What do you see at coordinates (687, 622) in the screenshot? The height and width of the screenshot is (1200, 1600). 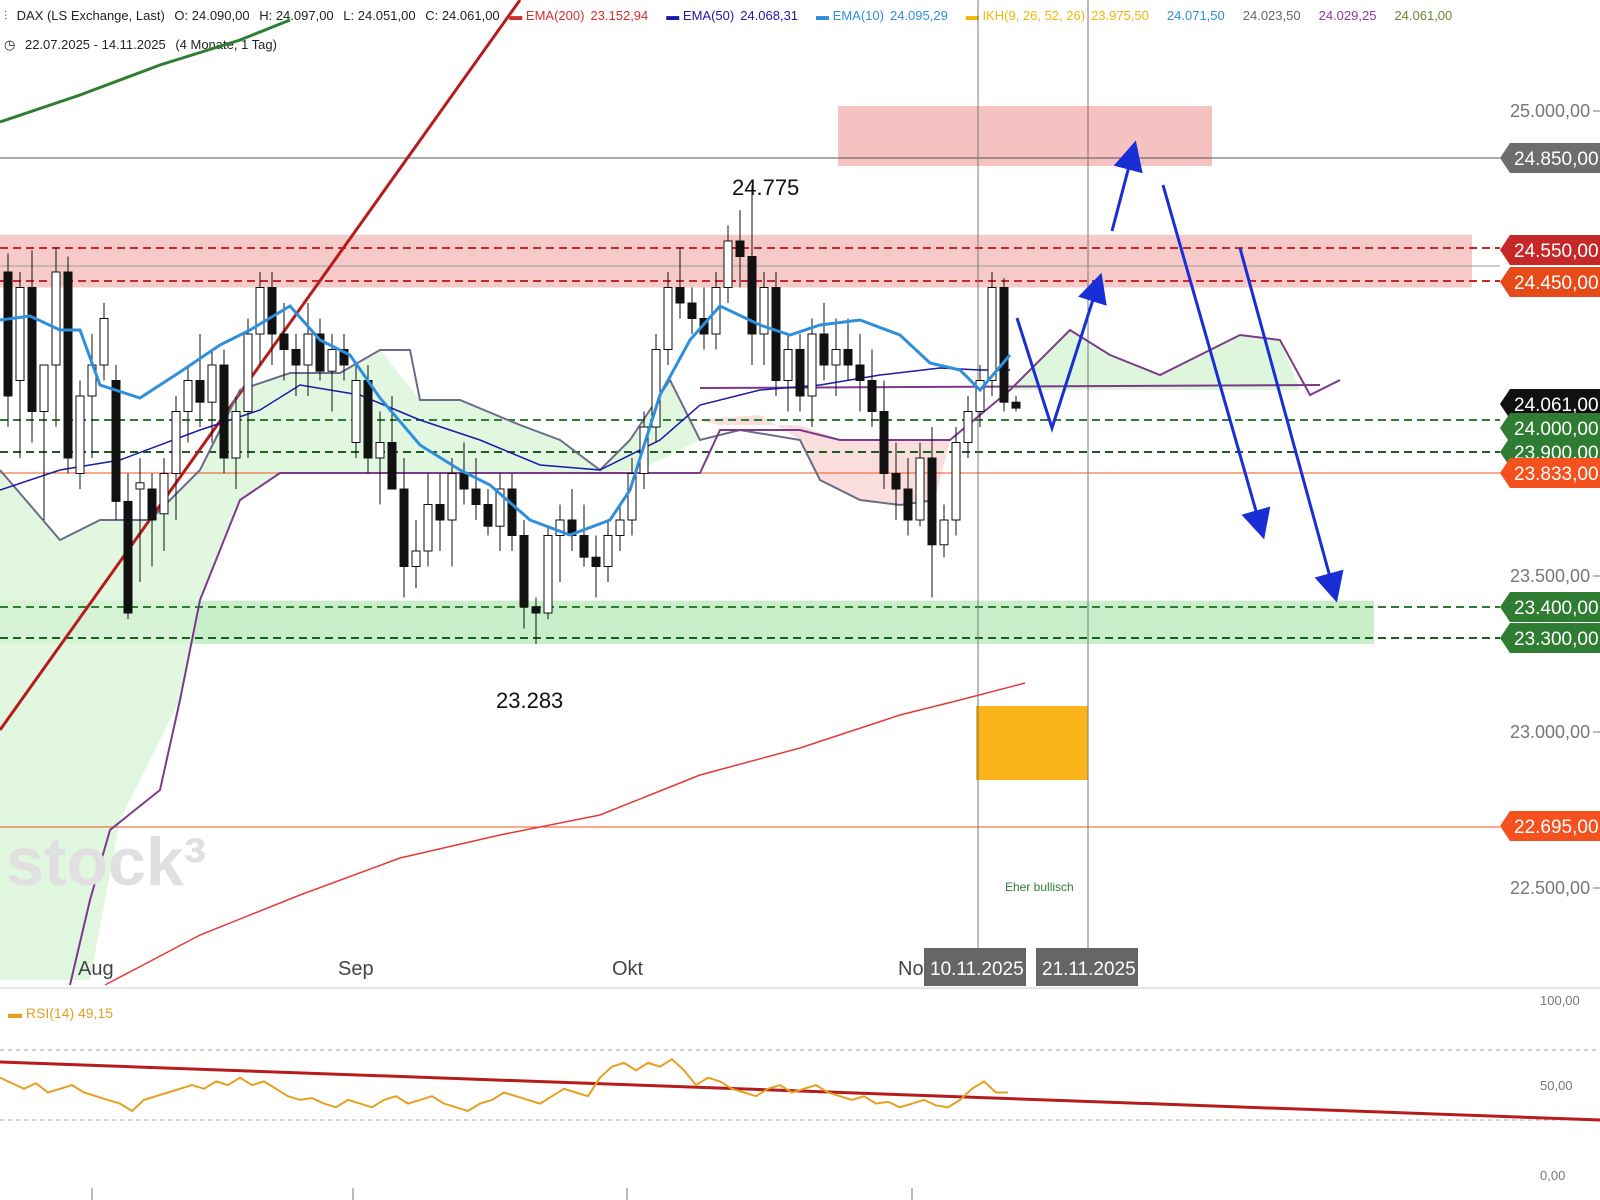 I see `support-zone` at bounding box center [687, 622].